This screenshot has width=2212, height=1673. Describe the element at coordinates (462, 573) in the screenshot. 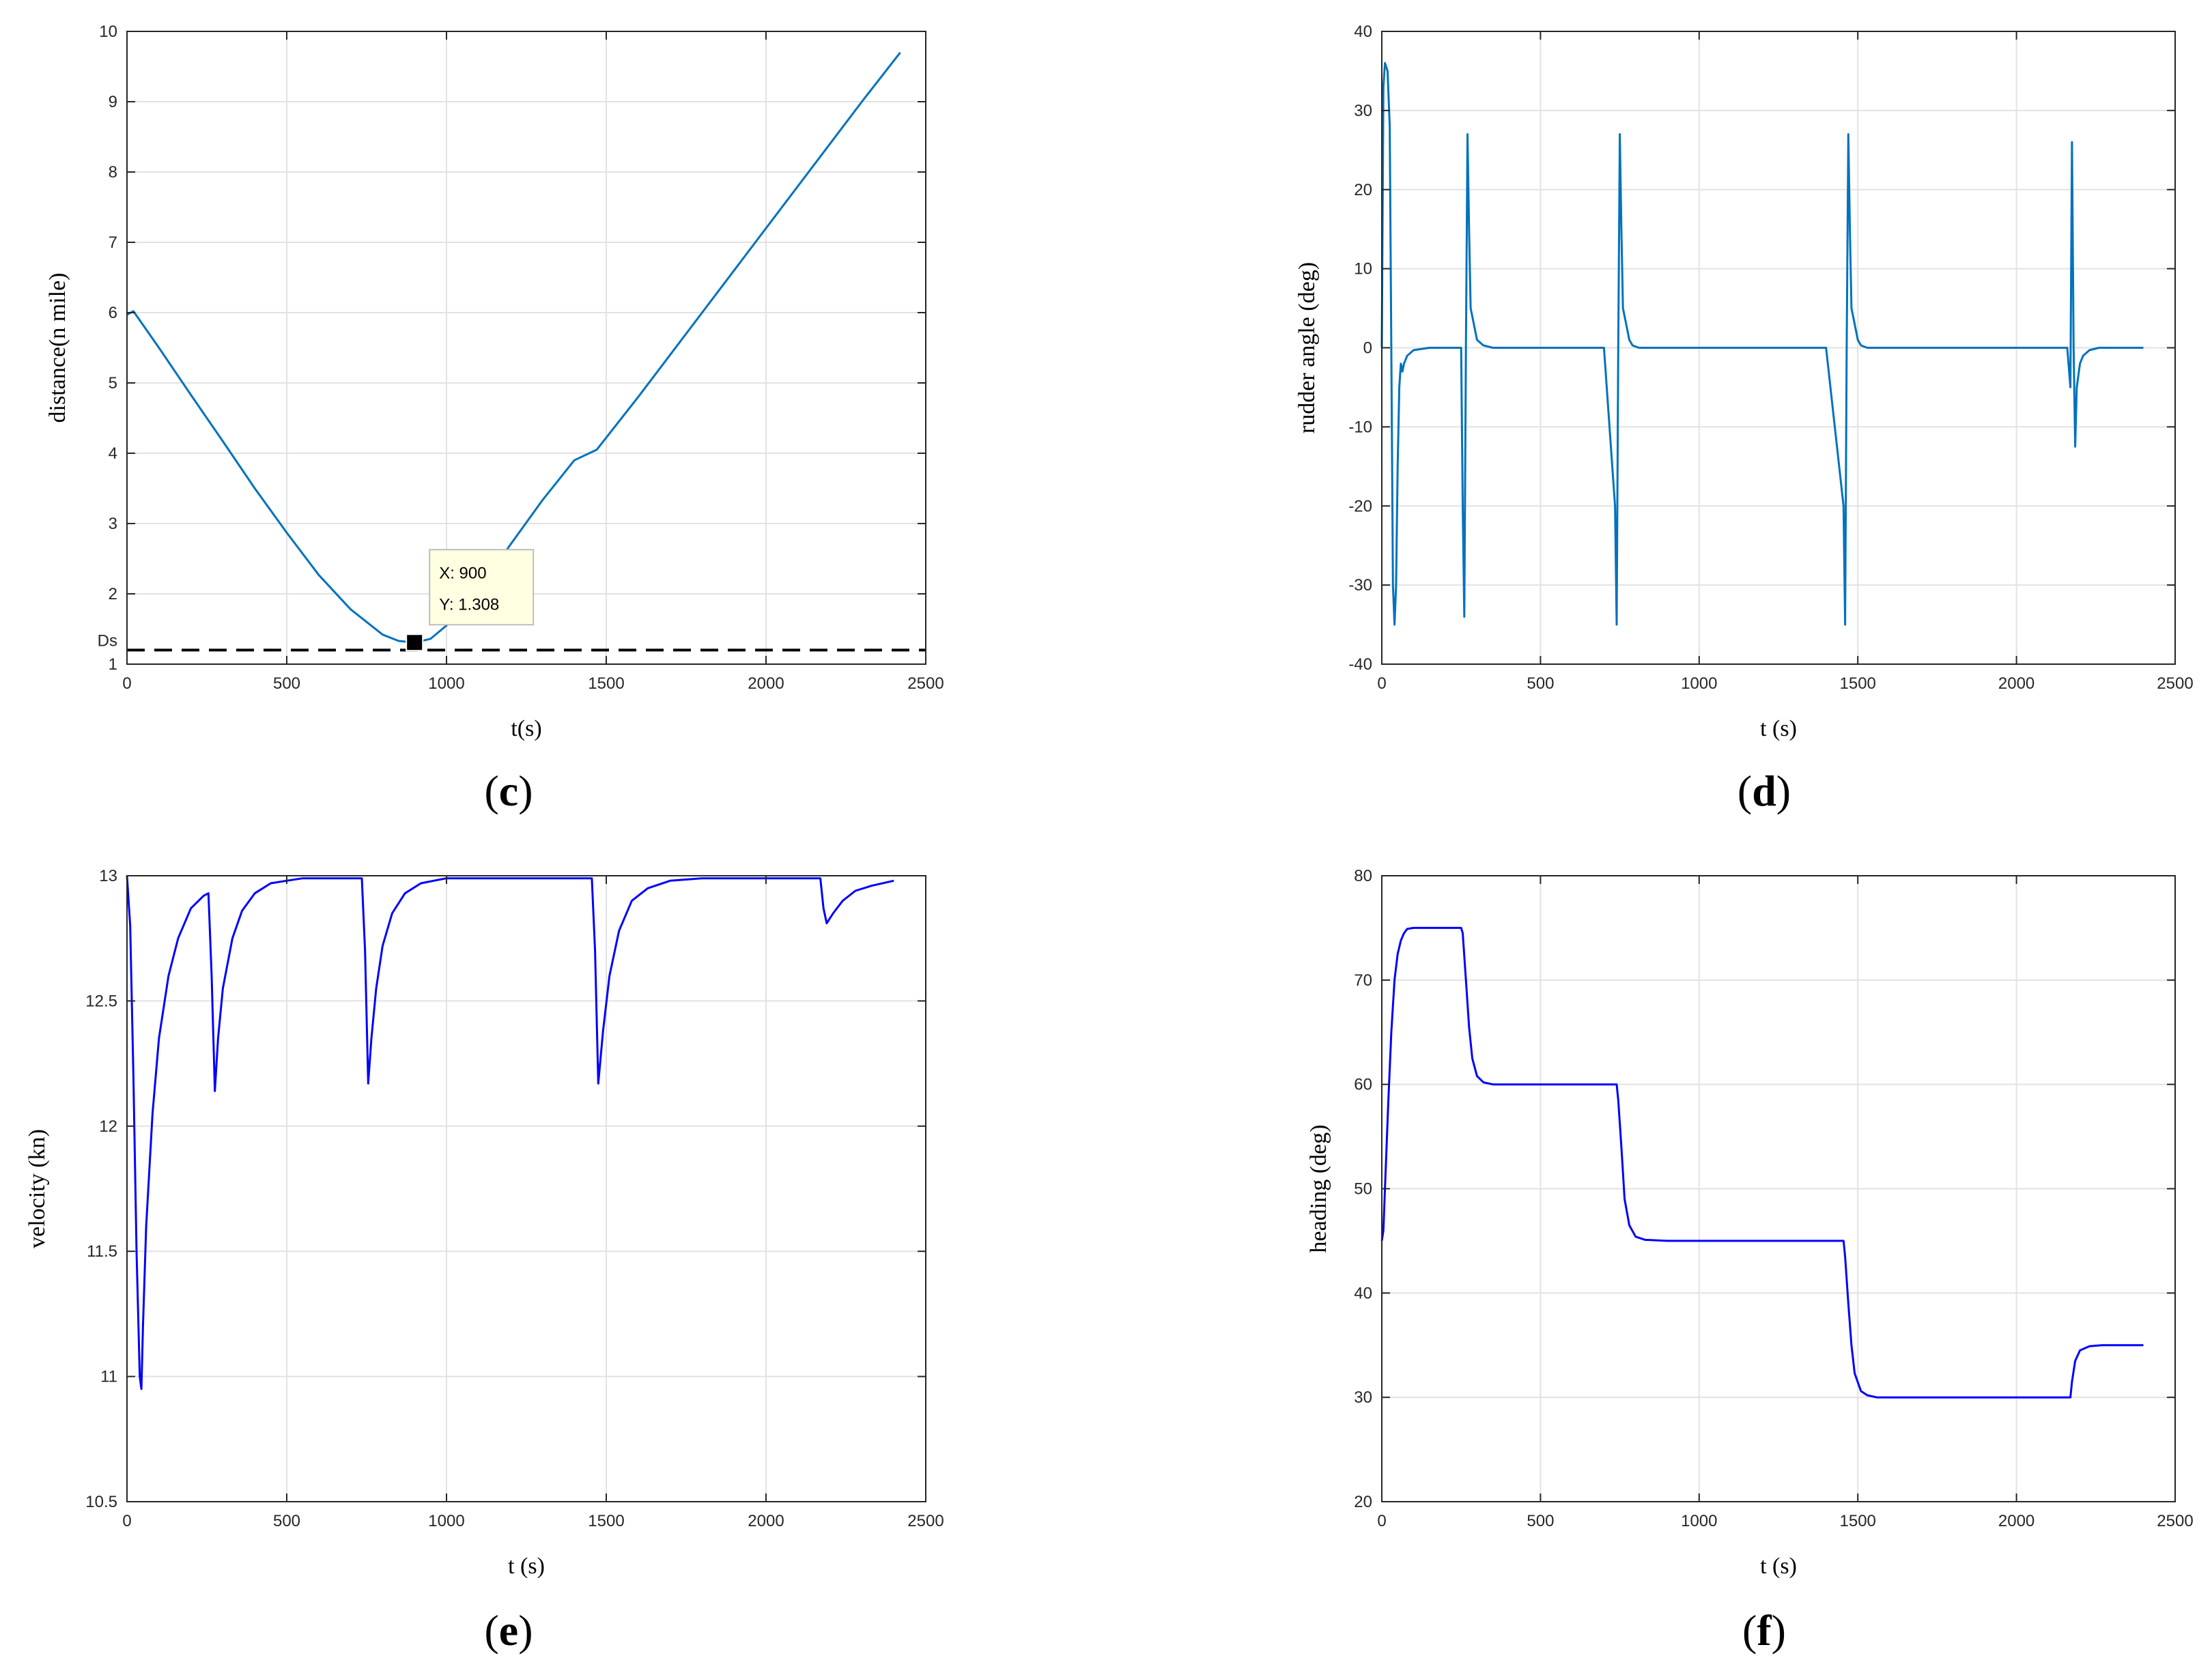

I see `datatip-x-text: X: 900` at that location.